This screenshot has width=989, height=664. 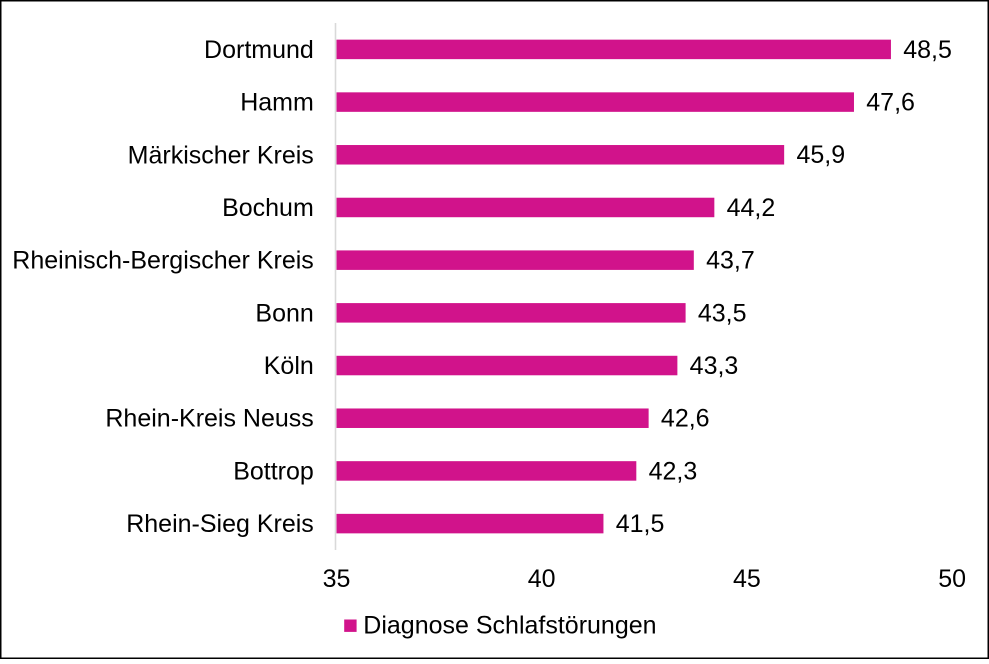 I want to click on svg-text: 42,3, so click(x=673, y=471).